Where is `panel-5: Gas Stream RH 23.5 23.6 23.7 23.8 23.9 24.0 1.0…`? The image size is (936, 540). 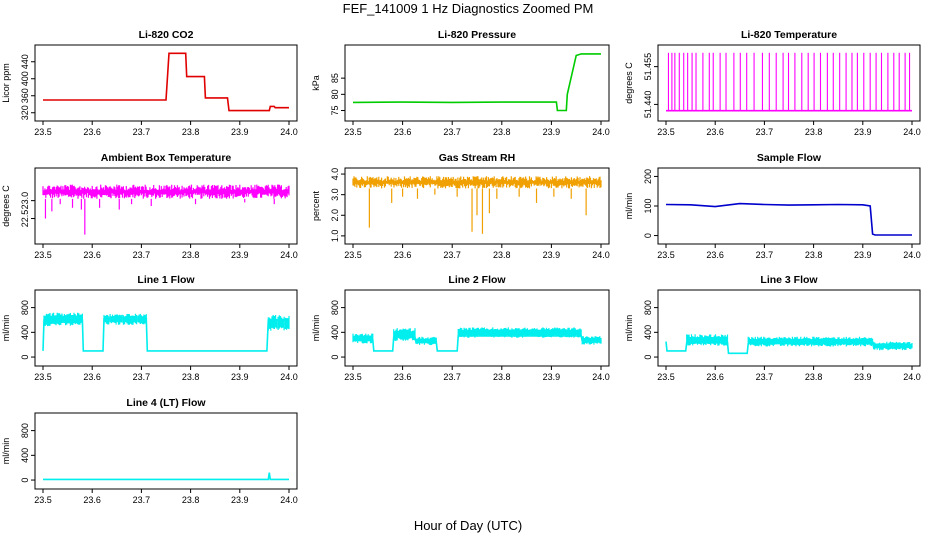
panel-5: Gas Stream RH 23.5 23.6 23.7 23.8 23.9 24.0 1.0… is located at coordinates (460, 206).